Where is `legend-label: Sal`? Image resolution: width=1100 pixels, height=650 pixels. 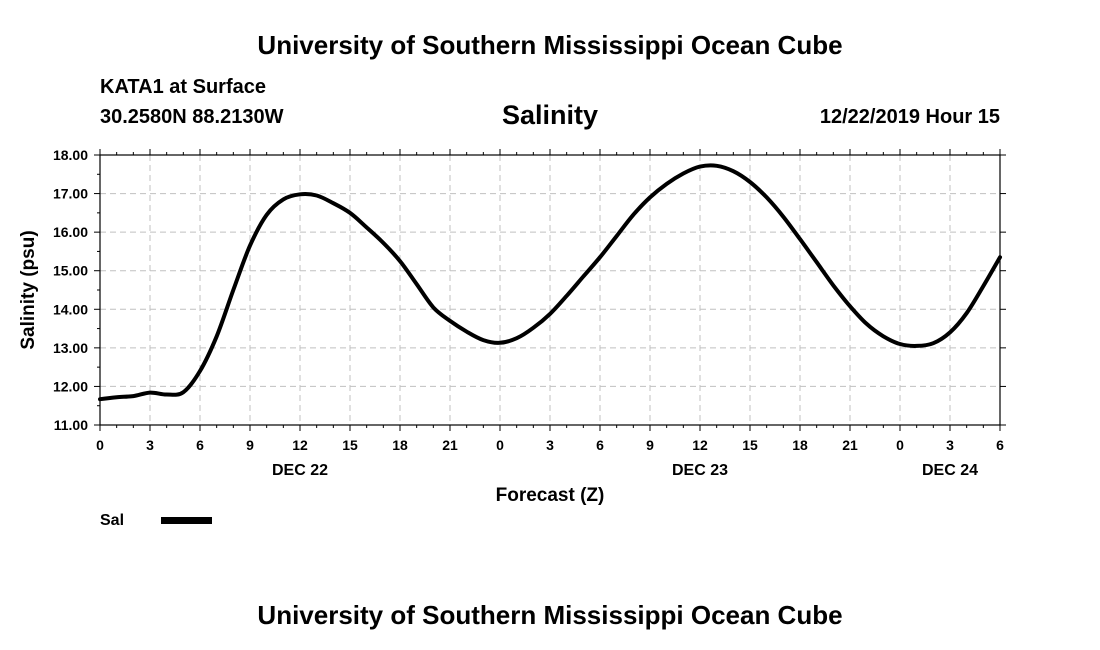
legend-label: Sal is located at coordinates (112, 520).